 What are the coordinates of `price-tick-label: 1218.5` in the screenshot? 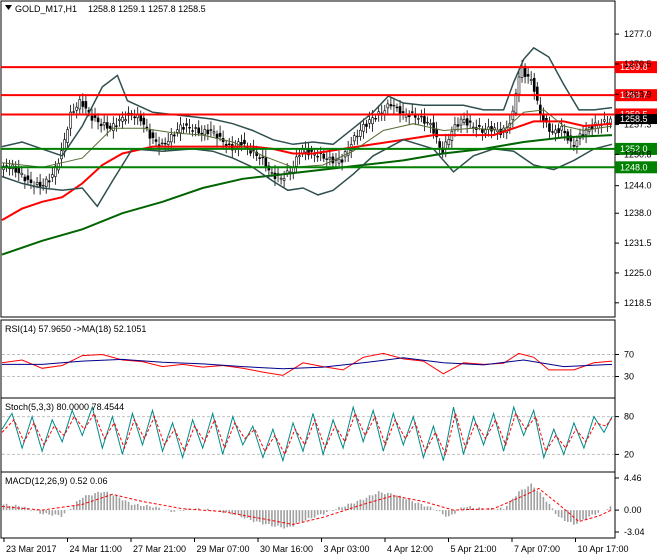 It's located at (638, 303).